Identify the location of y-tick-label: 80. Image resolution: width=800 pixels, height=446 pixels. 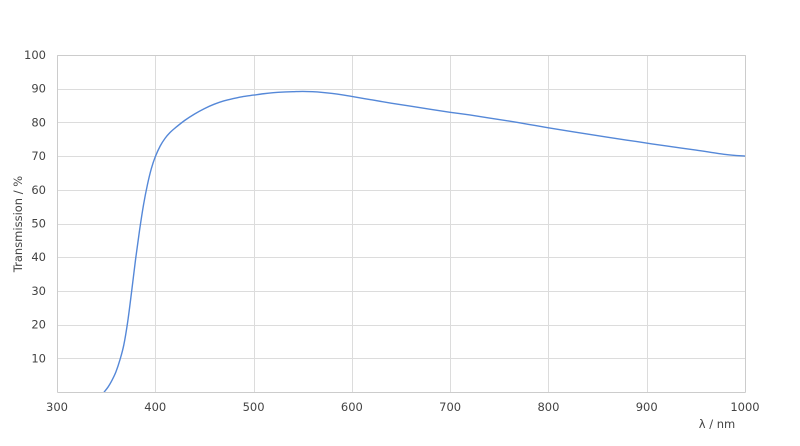
(38, 122).